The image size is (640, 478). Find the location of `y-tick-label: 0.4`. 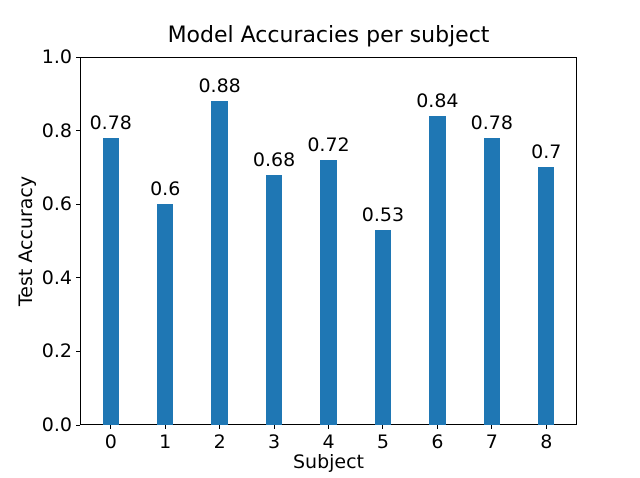

y-tick-label: 0.4 is located at coordinates (56, 277).